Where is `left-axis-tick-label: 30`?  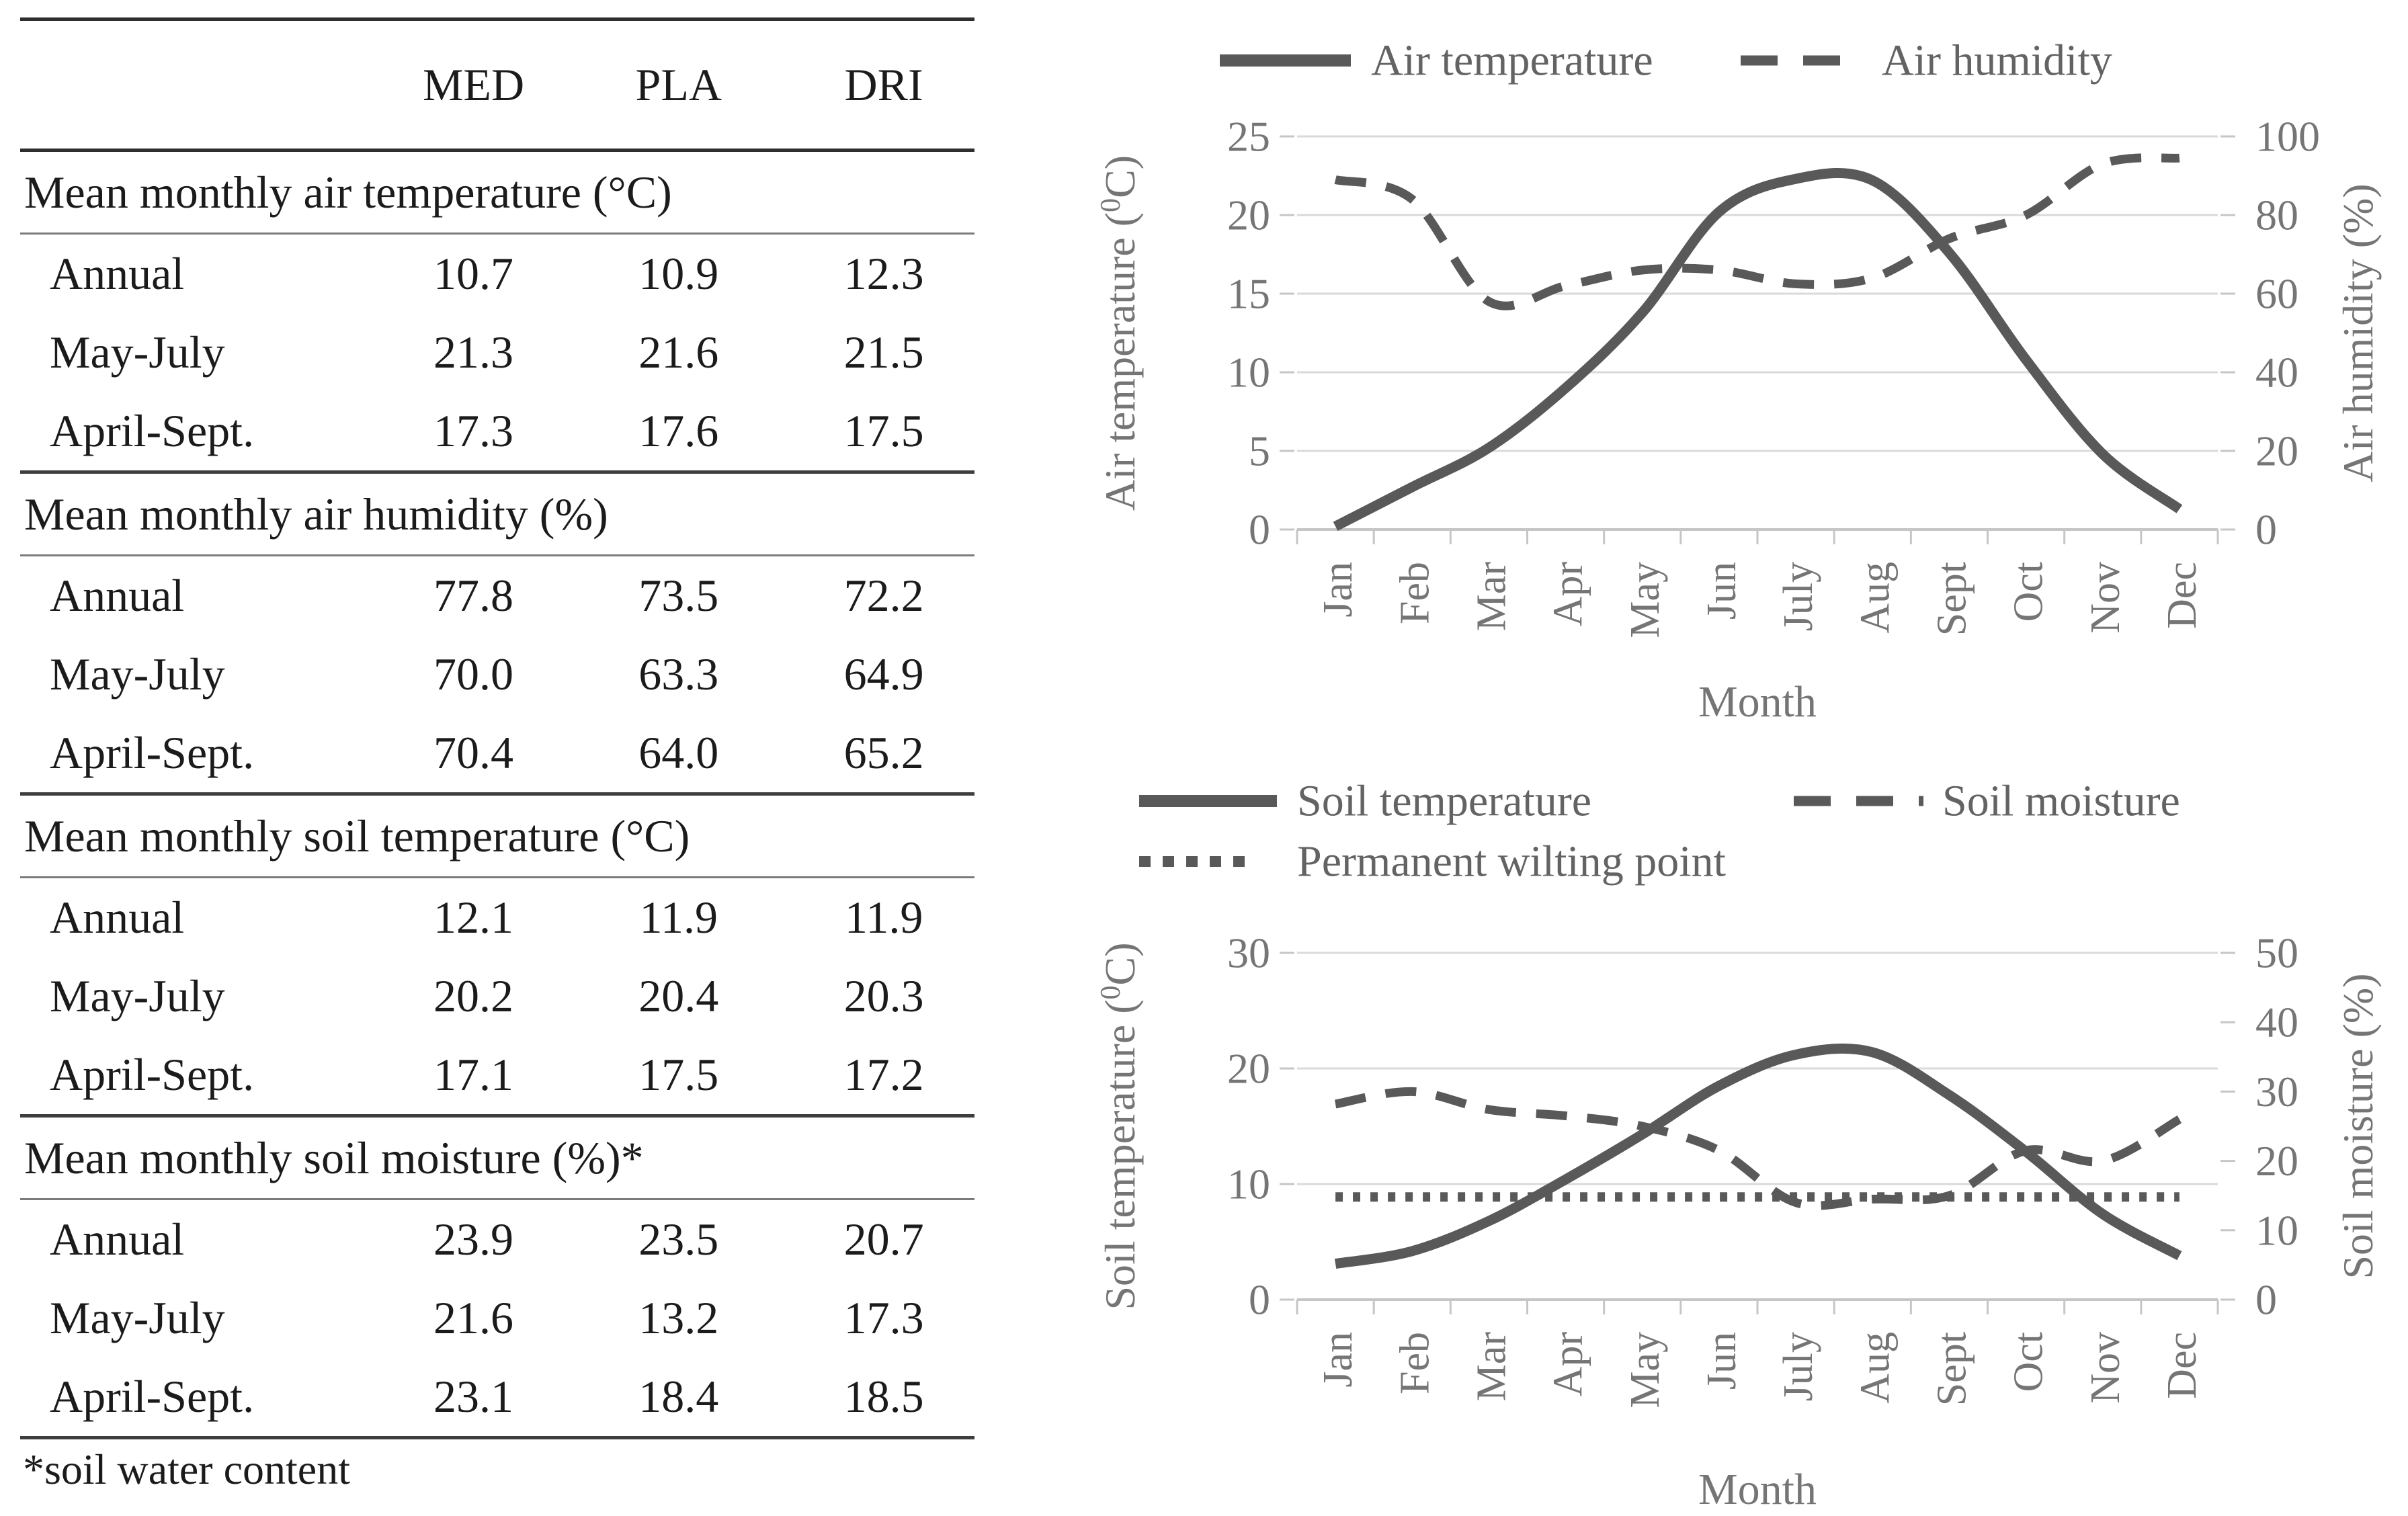 left-axis-tick-label: 30 is located at coordinates (1248, 953).